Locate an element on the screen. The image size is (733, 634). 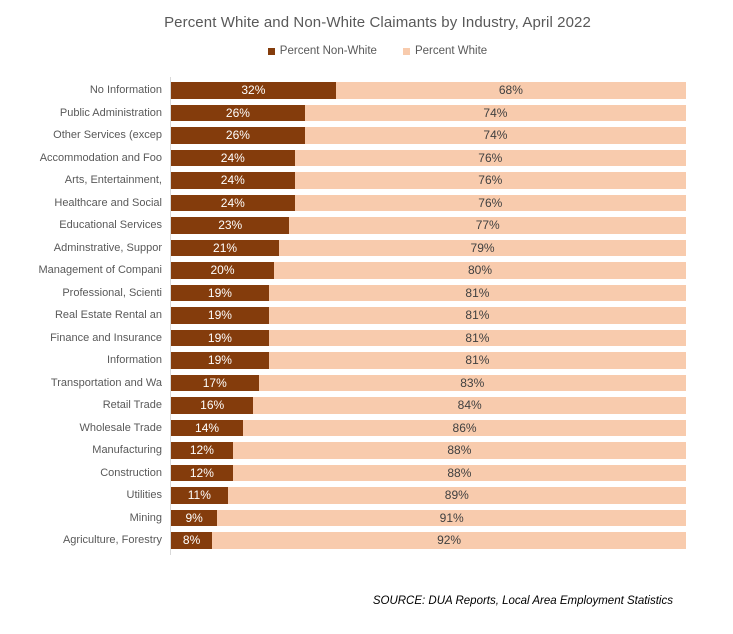
chart-row: Public Administration 26% 74% is located at coordinates (366, 113).